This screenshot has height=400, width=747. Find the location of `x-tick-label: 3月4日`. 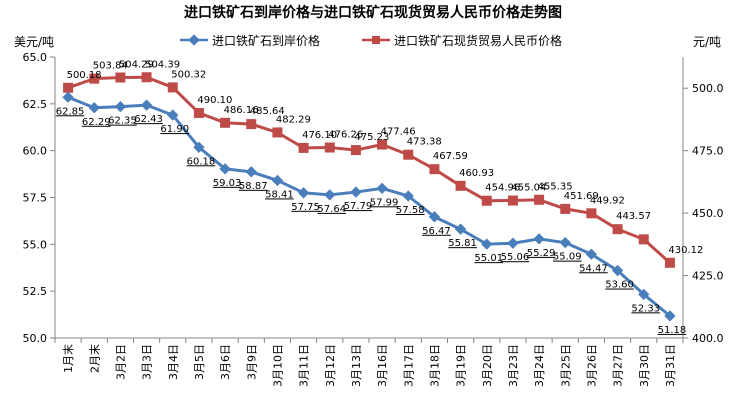

x-tick-label: 3月4日 is located at coordinates (173, 362).